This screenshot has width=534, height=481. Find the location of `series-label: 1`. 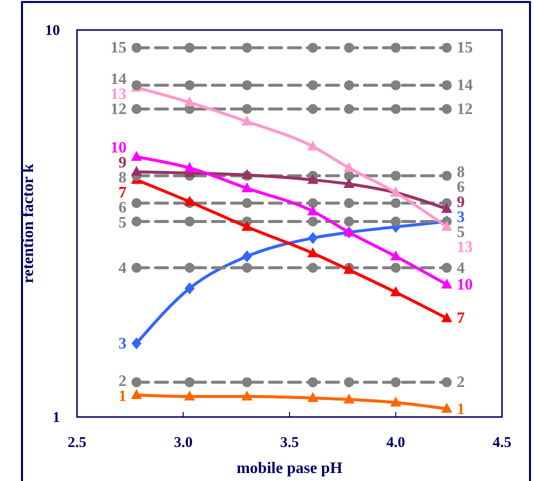

series-label: 1 is located at coordinates (122, 397).